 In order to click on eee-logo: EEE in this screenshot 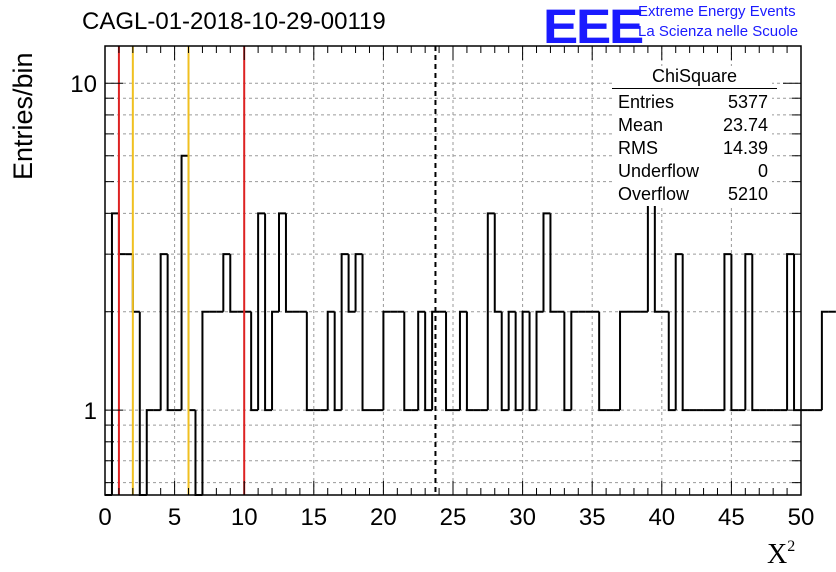, I will do `click(593, 27)`.